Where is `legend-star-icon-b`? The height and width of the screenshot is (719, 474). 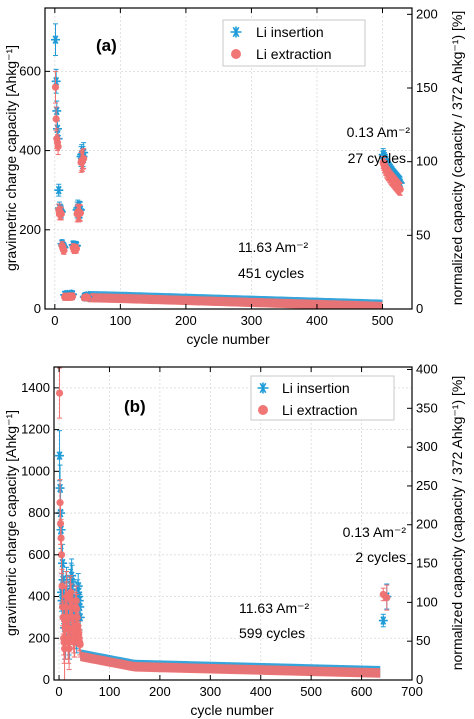
legend-star-icon-b is located at coordinates (263, 388).